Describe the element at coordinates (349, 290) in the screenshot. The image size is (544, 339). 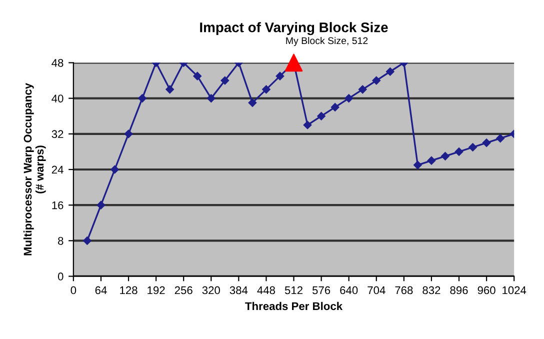
I see `x-tick-label: 640` at that location.